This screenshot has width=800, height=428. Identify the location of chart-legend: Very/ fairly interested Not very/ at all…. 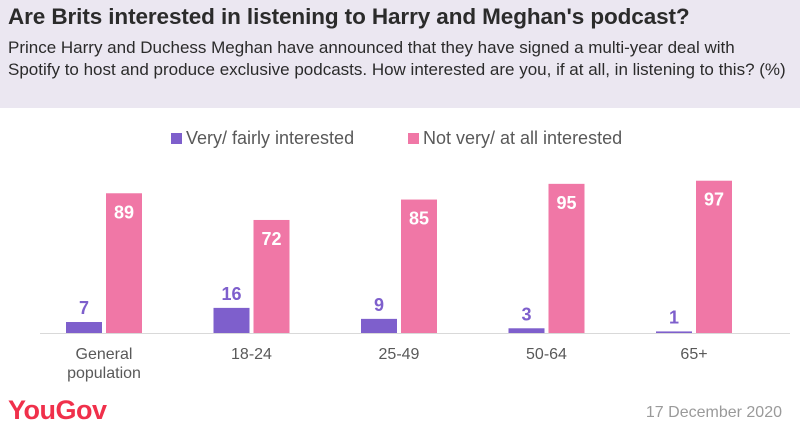
(400, 140).